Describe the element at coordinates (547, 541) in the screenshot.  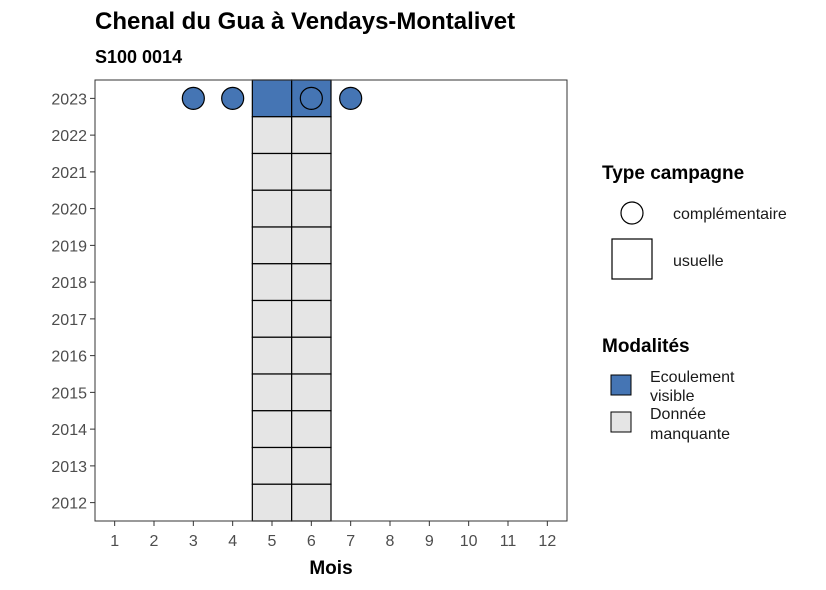
I see `x-tick-label: 12` at that location.